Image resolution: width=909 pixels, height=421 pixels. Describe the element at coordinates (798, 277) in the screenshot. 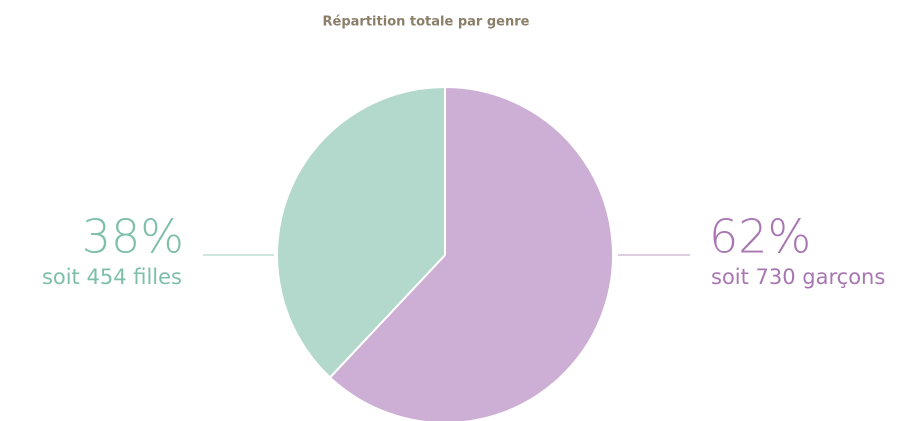

I see `annotation: soit 730 garçons` at that location.